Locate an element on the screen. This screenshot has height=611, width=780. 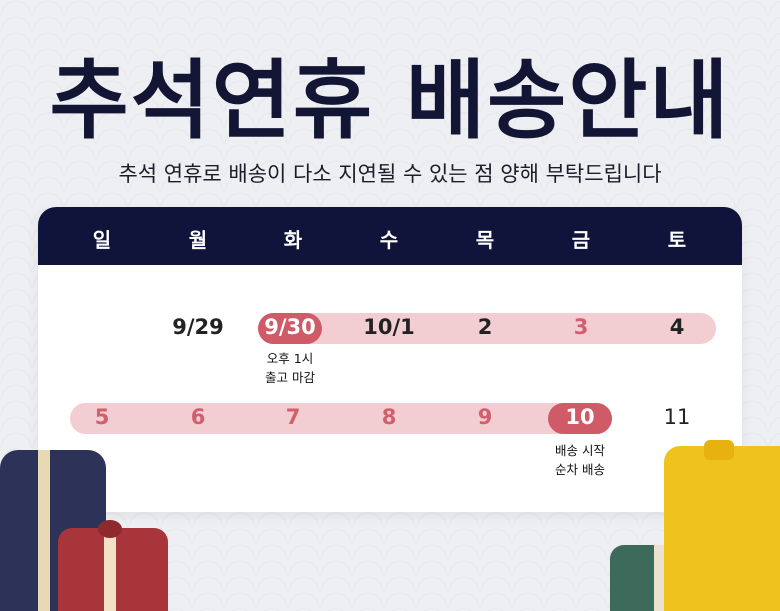
weekday-wed: 수 is located at coordinates (389, 240).